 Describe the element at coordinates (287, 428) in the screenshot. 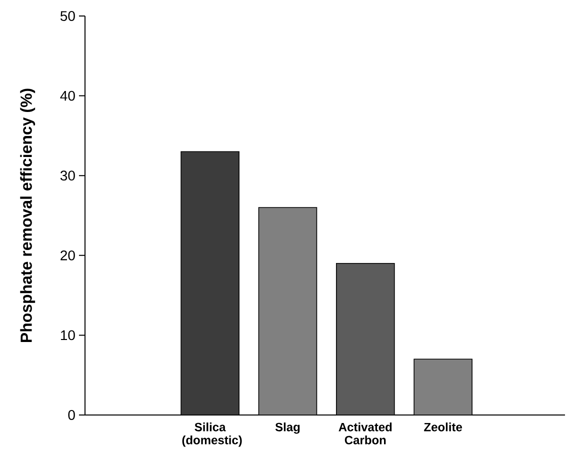

I see `x-tick-label: Slag` at that location.